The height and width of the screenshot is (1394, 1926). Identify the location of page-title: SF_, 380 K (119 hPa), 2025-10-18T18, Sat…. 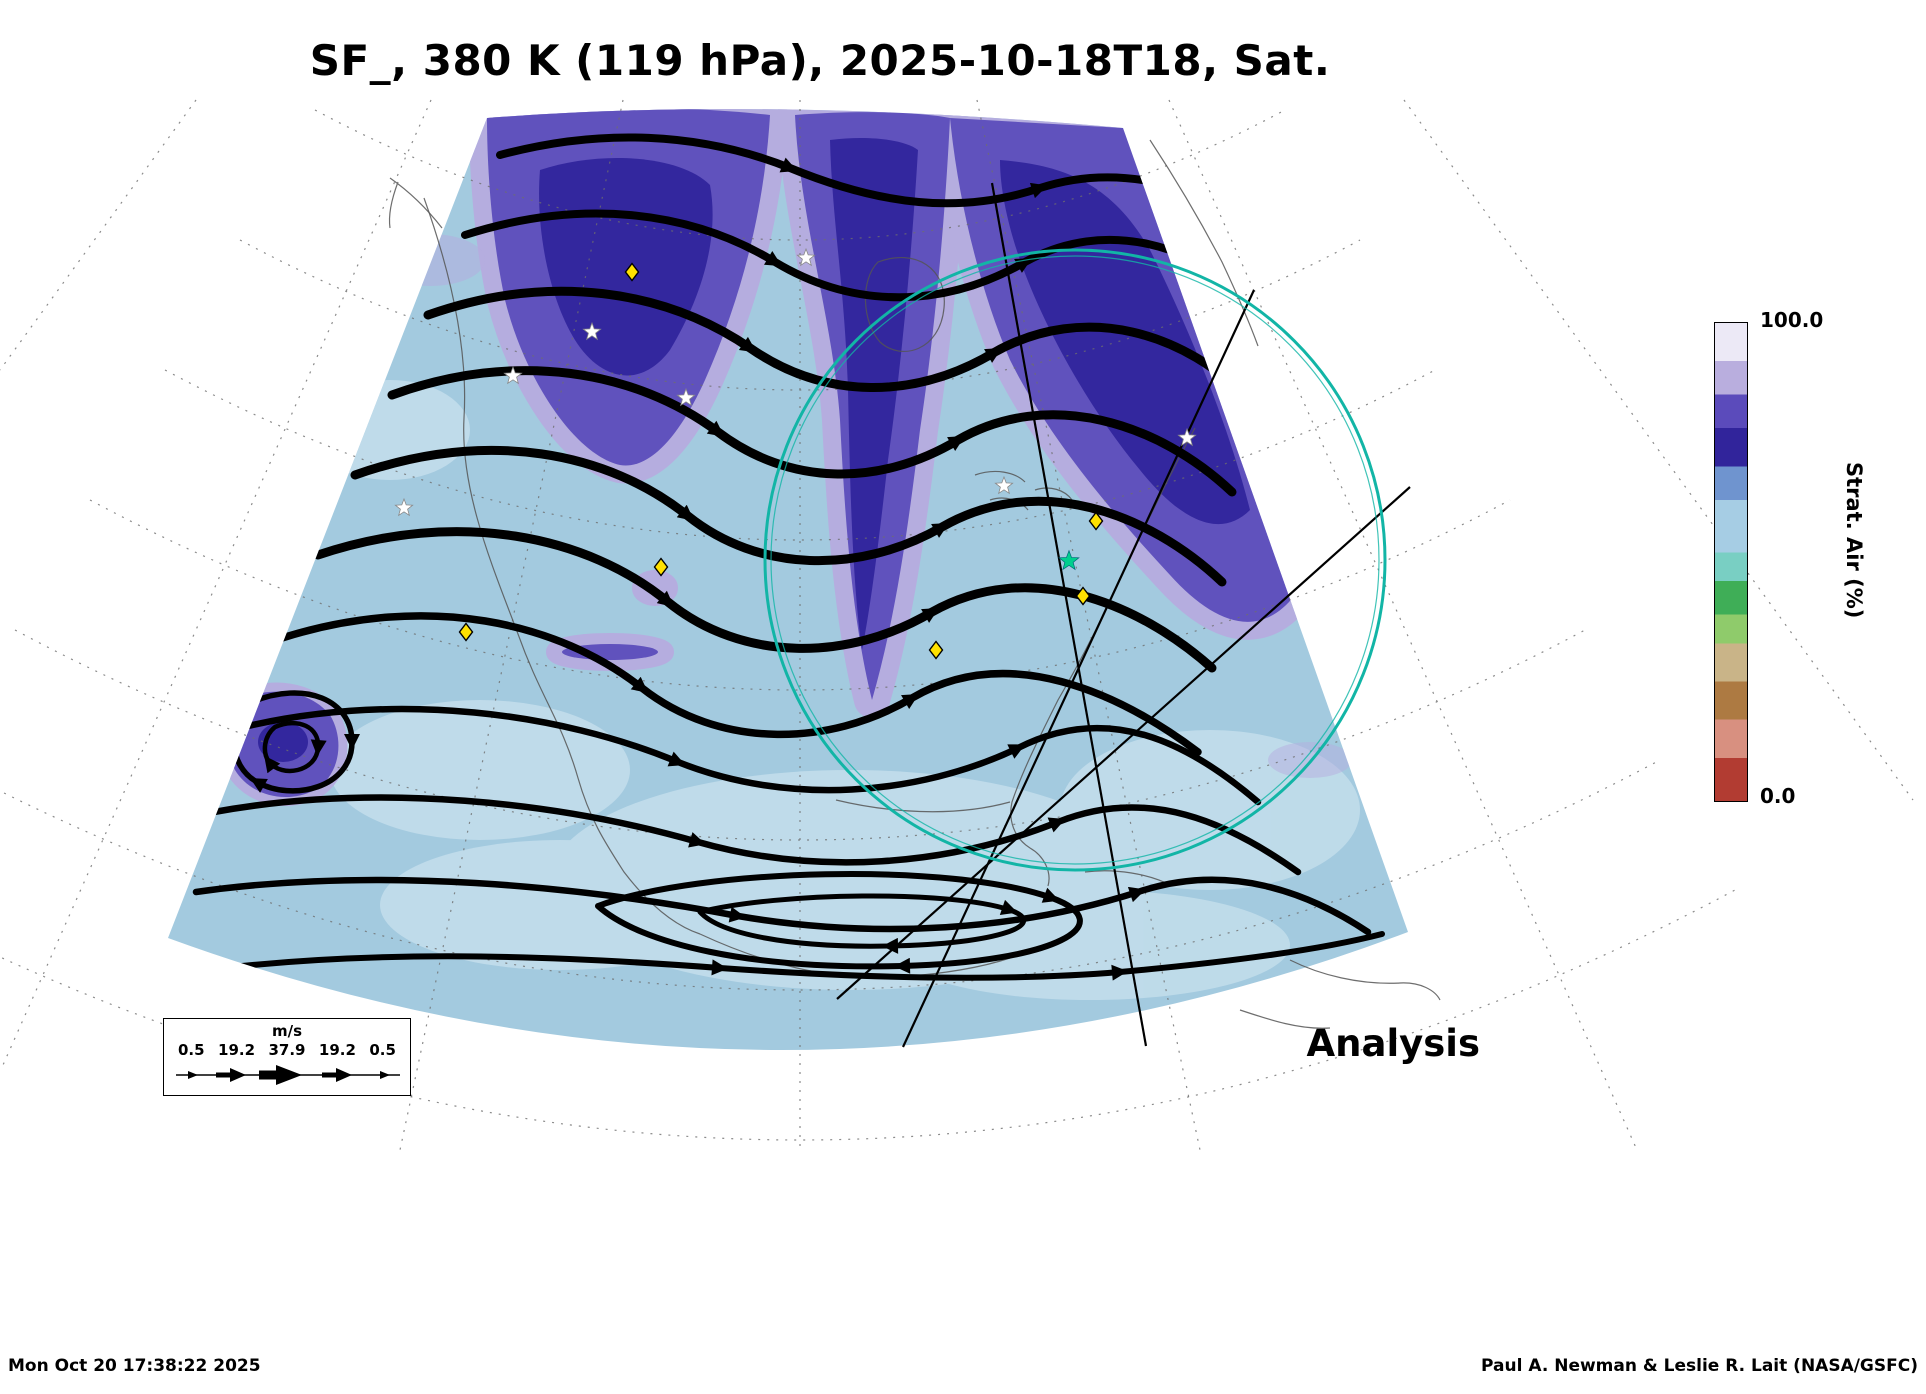
(820, 60).